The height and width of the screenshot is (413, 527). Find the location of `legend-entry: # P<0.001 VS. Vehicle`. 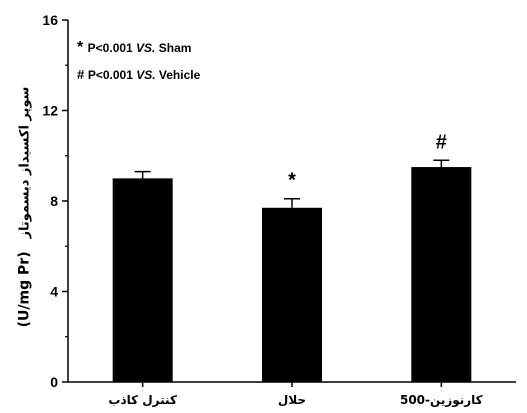

legend-entry: # P<0.001 VS. Vehicle is located at coordinates (139, 74).